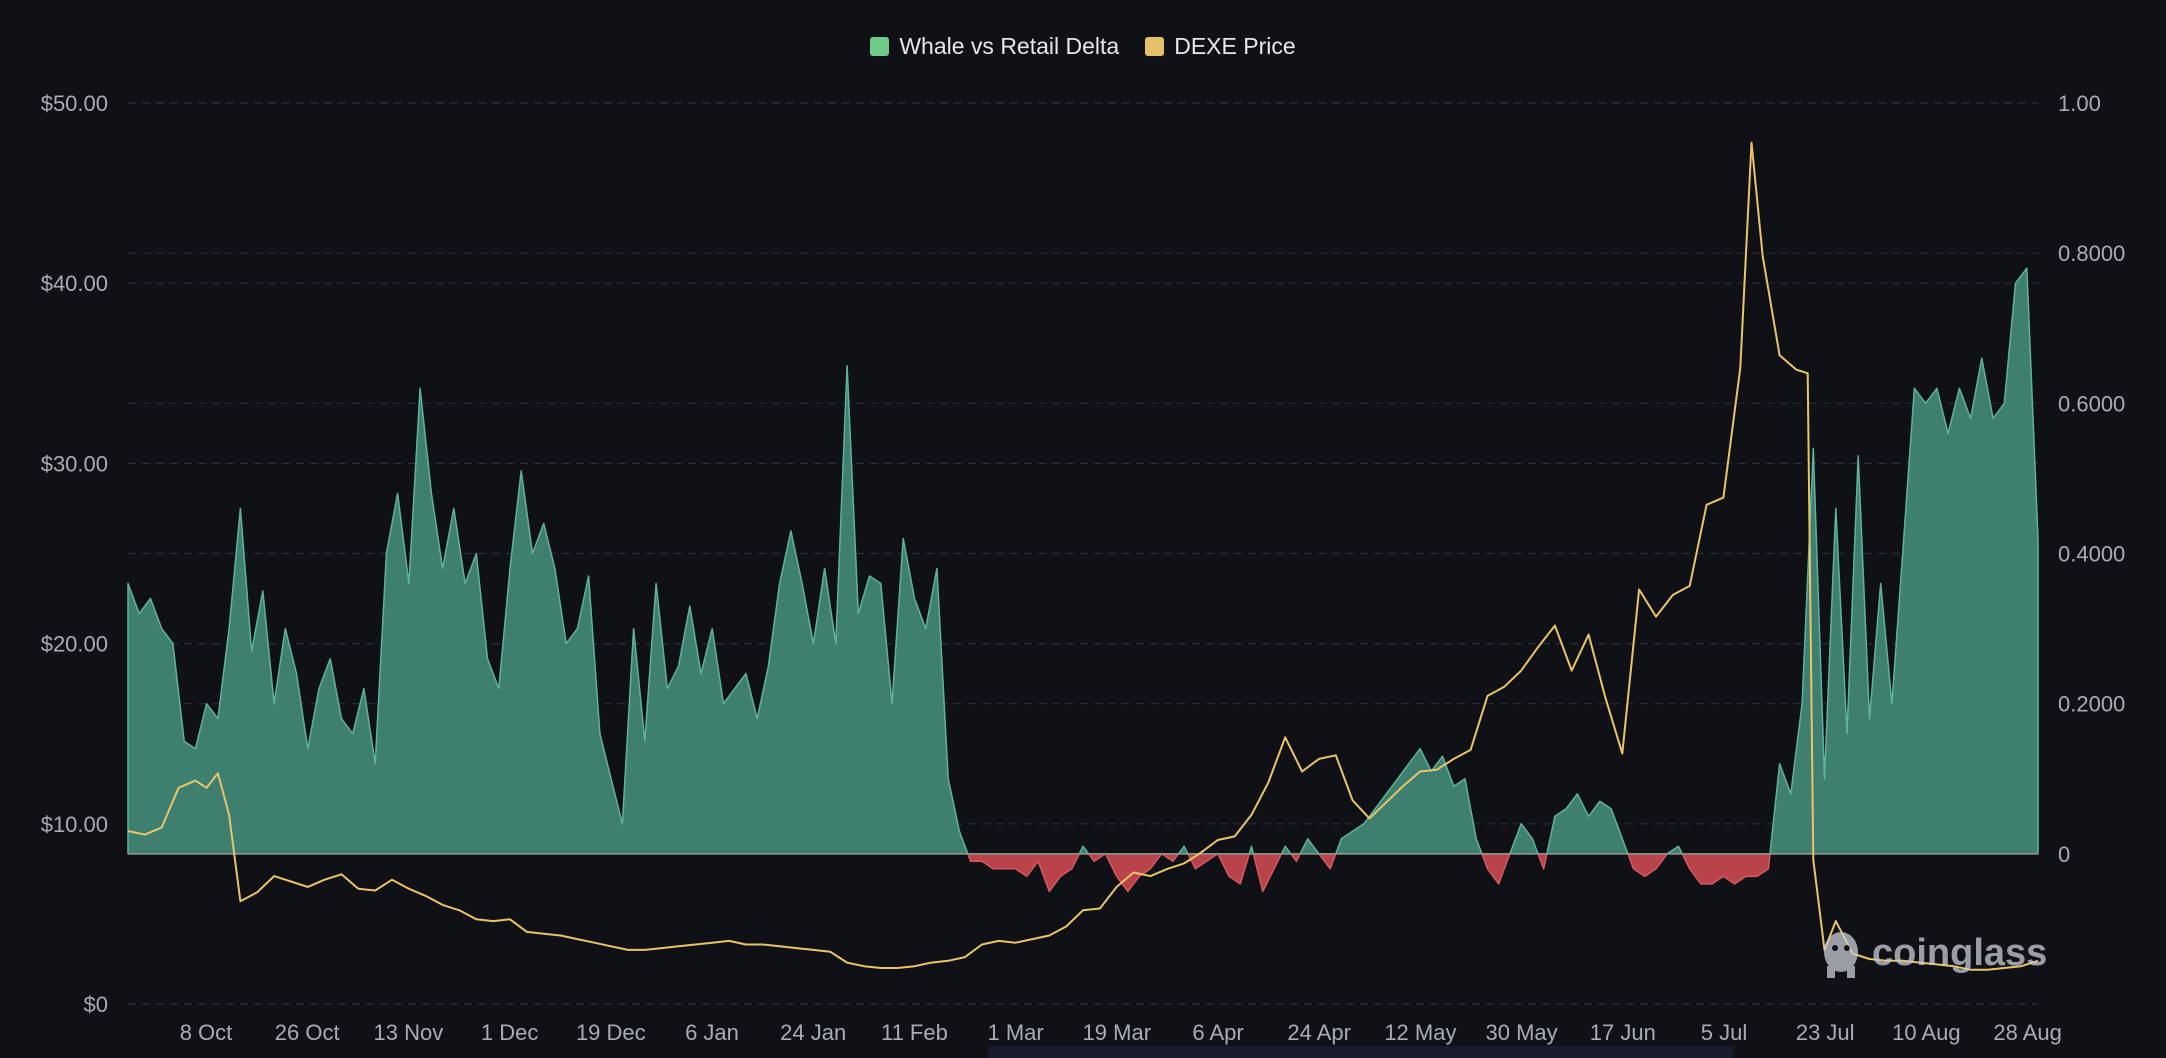  Describe the element at coordinates (1724, 1032) in the screenshot. I see `x-axis-tick-label: 5 Jul` at that location.